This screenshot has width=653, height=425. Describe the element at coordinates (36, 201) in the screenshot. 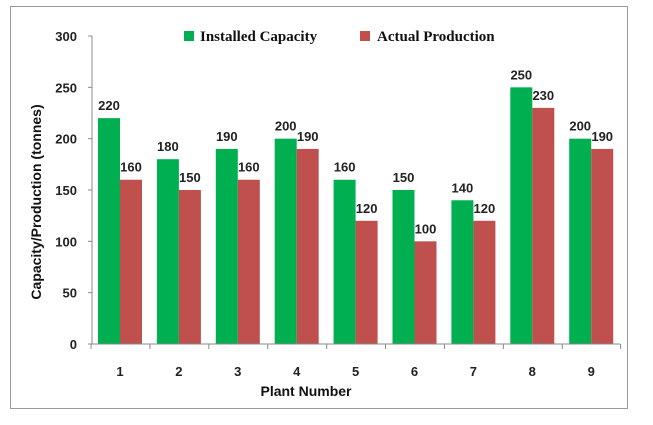

I see `y-axis-title: Capacity/Production (tonnes)` at that location.